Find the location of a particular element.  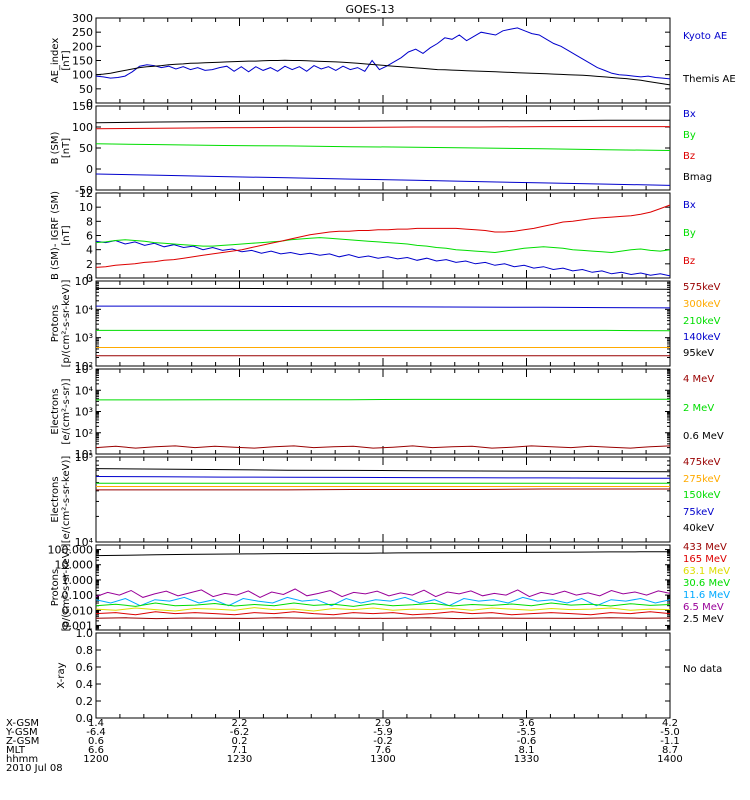

series-protons_high-165-mev is located at coordinates (383, 613).